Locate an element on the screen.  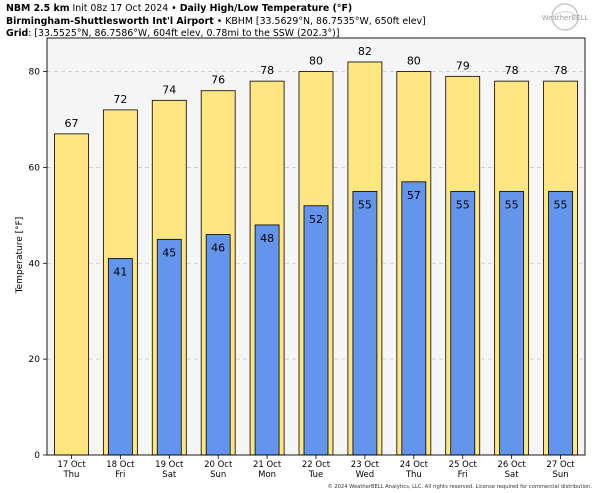
svg-text: WeatherBELL is located at coordinates (565, 18).